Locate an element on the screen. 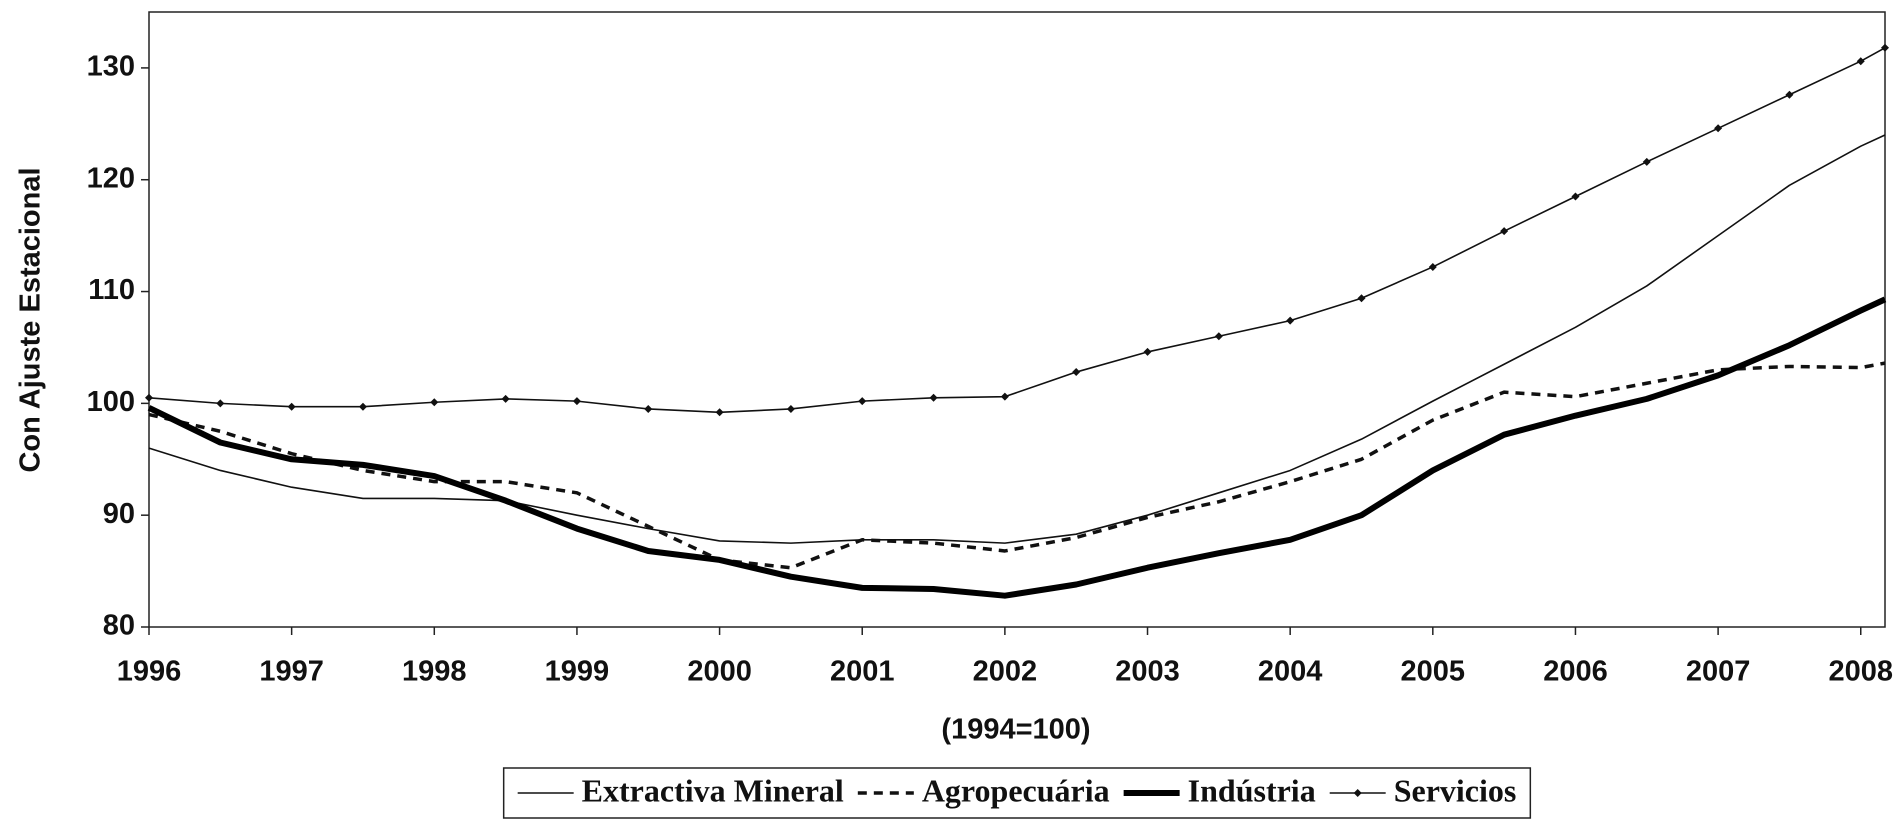 The height and width of the screenshot is (819, 1900). x-tick-label: 1997 is located at coordinates (291, 672).